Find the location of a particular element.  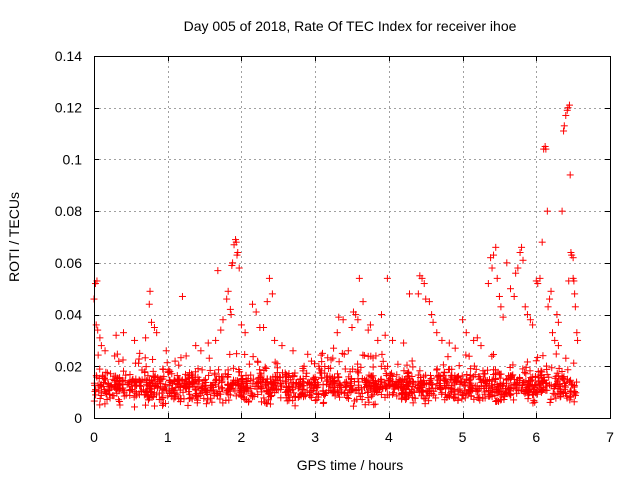

y-tick-label: 0.08 is located at coordinates (68, 211).